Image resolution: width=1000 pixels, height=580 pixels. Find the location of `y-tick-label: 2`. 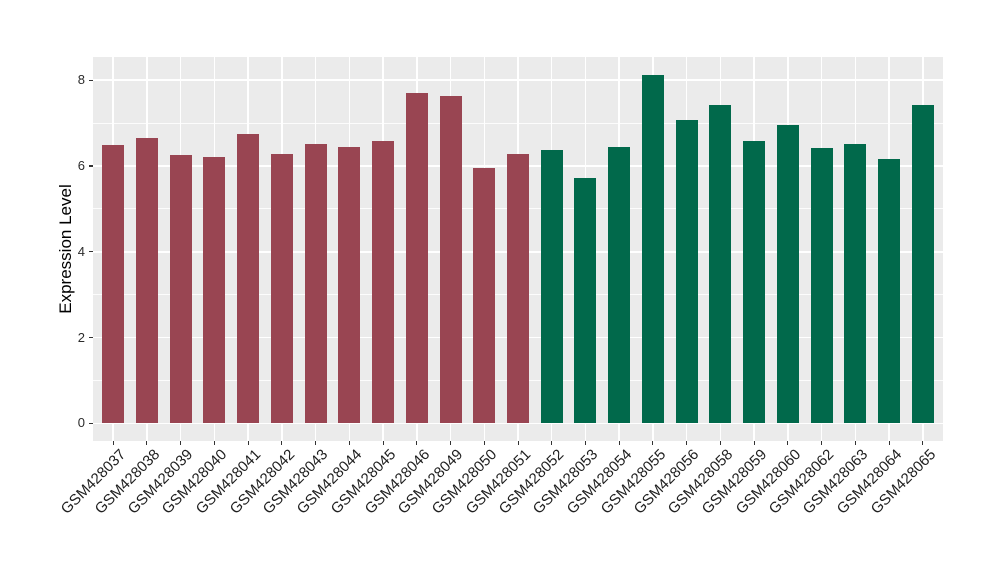

y-tick-label: 2 is located at coordinates (81, 337).